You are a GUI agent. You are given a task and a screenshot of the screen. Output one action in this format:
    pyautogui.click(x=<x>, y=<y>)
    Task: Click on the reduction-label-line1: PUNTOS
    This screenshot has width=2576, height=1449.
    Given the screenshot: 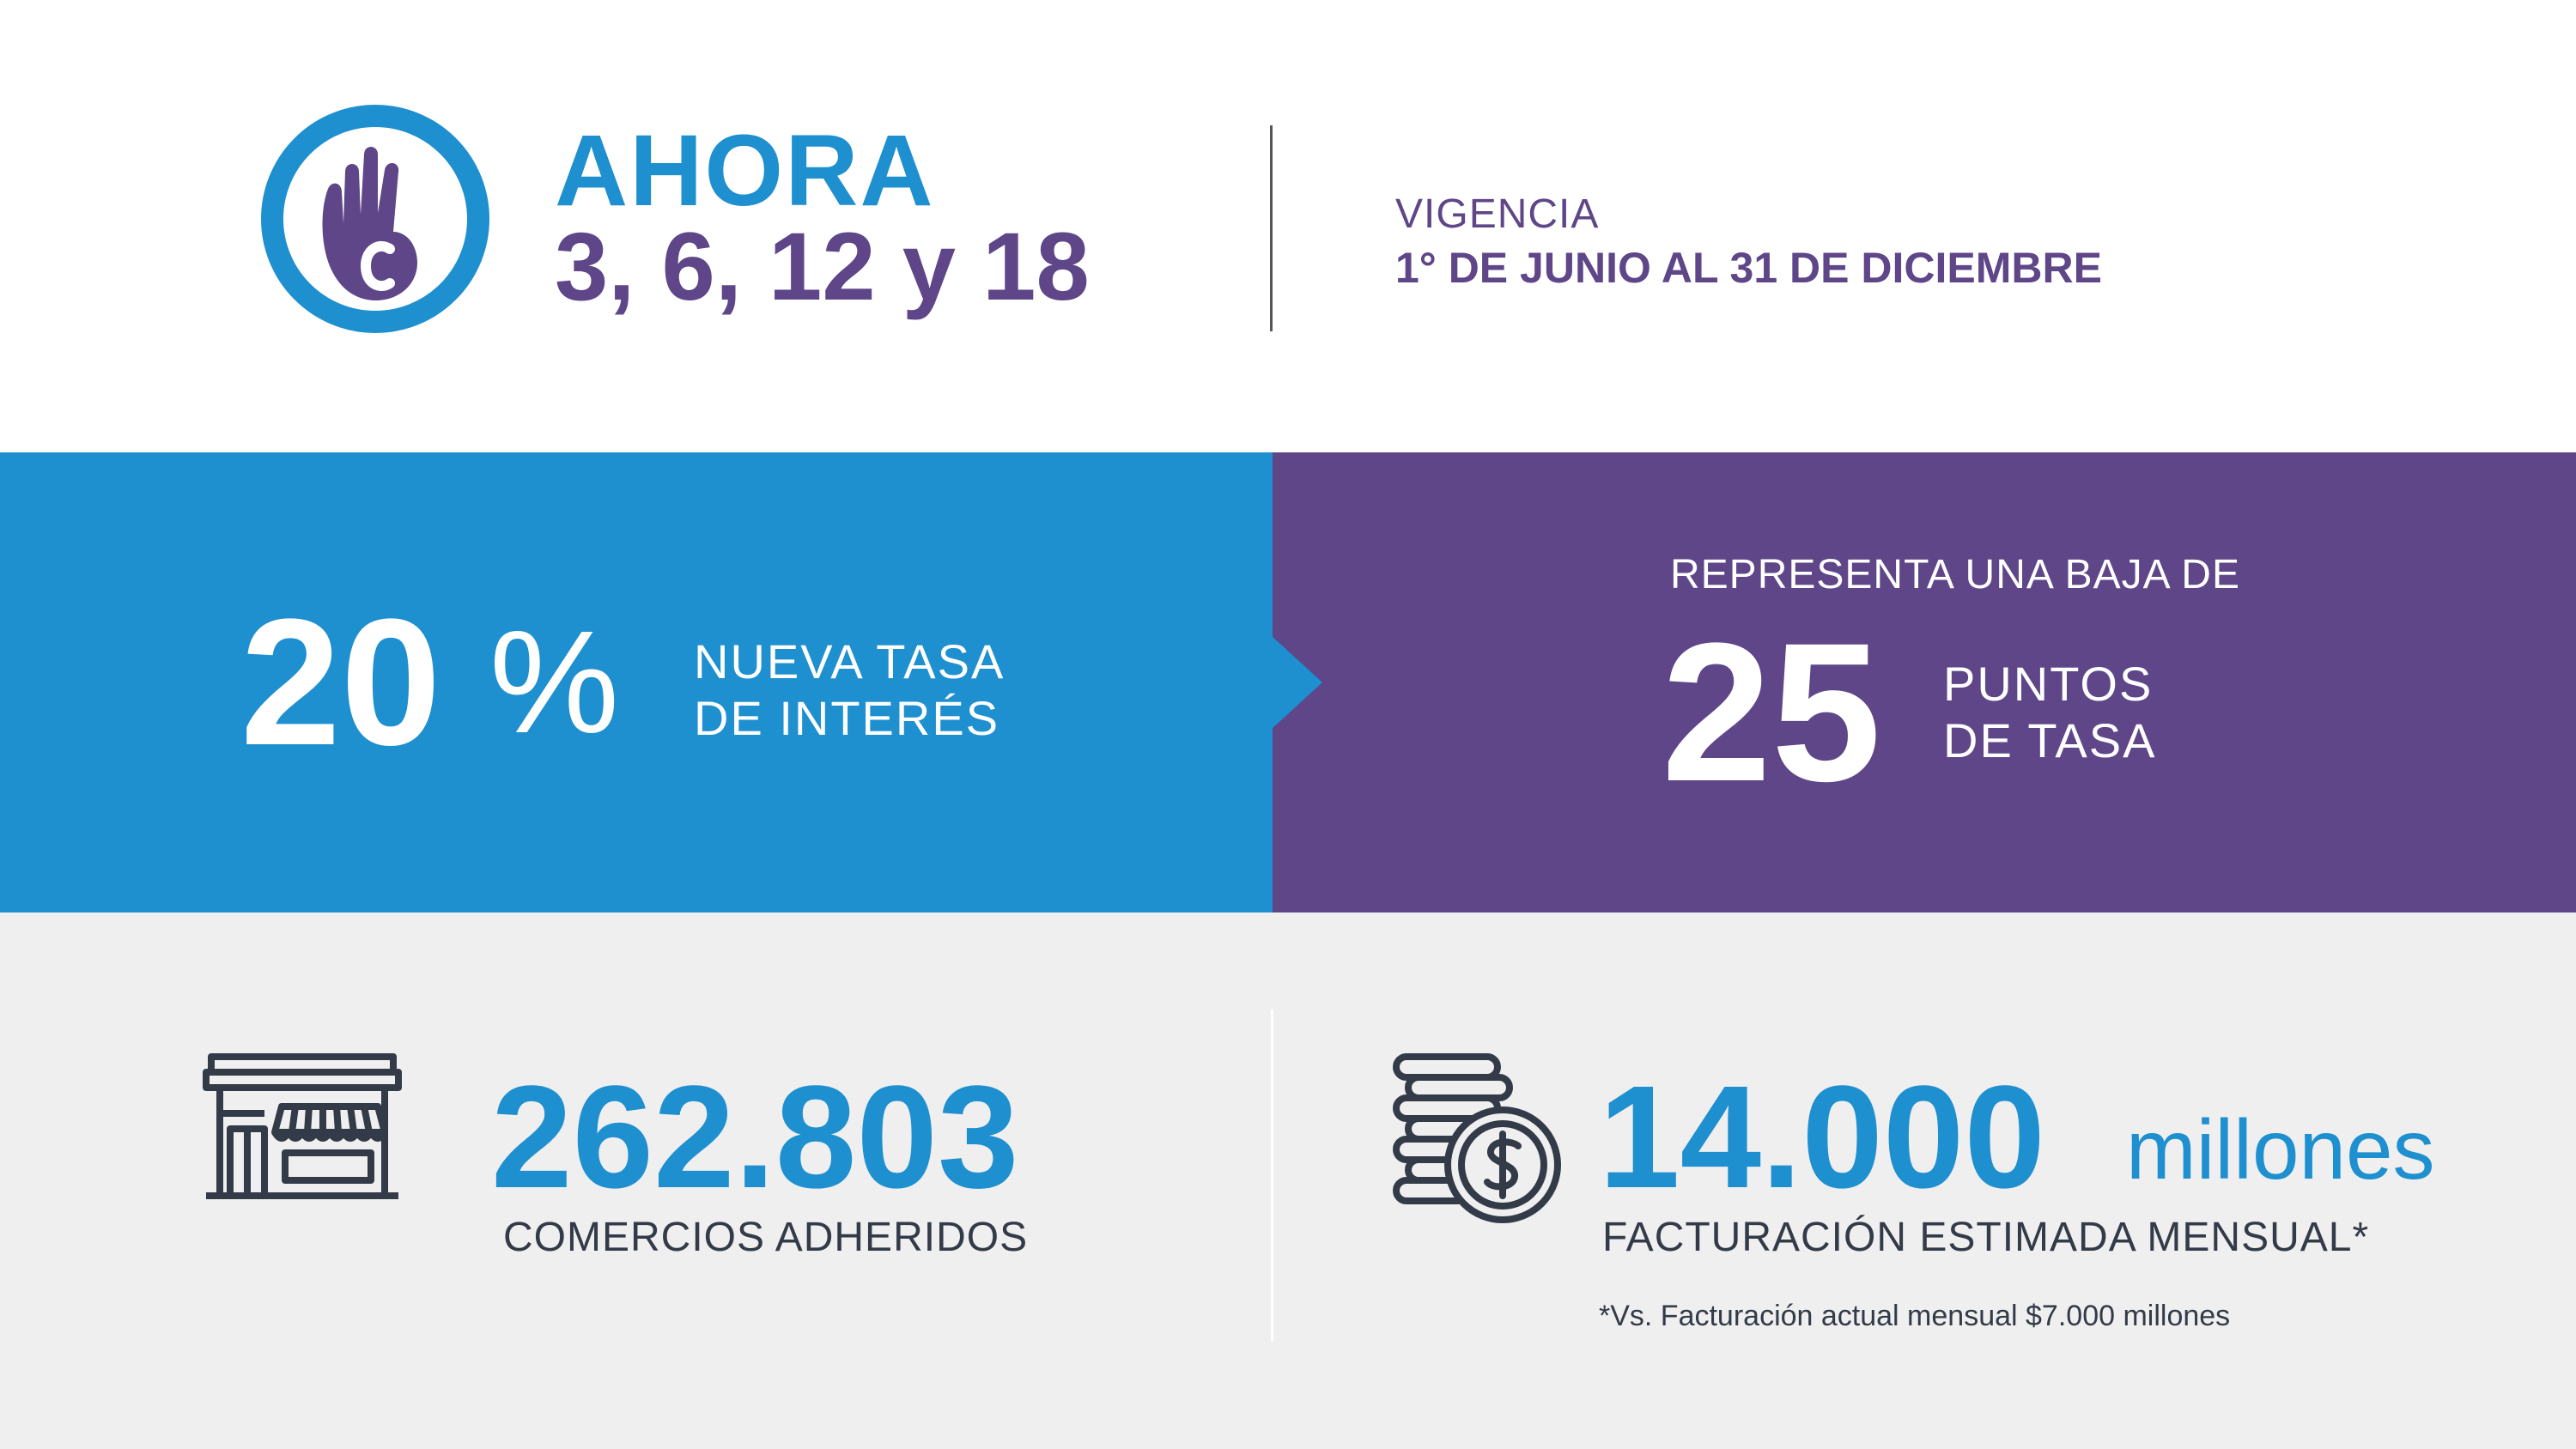 What is the action you would take?
    pyautogui.click(x=2048, y=684)
    